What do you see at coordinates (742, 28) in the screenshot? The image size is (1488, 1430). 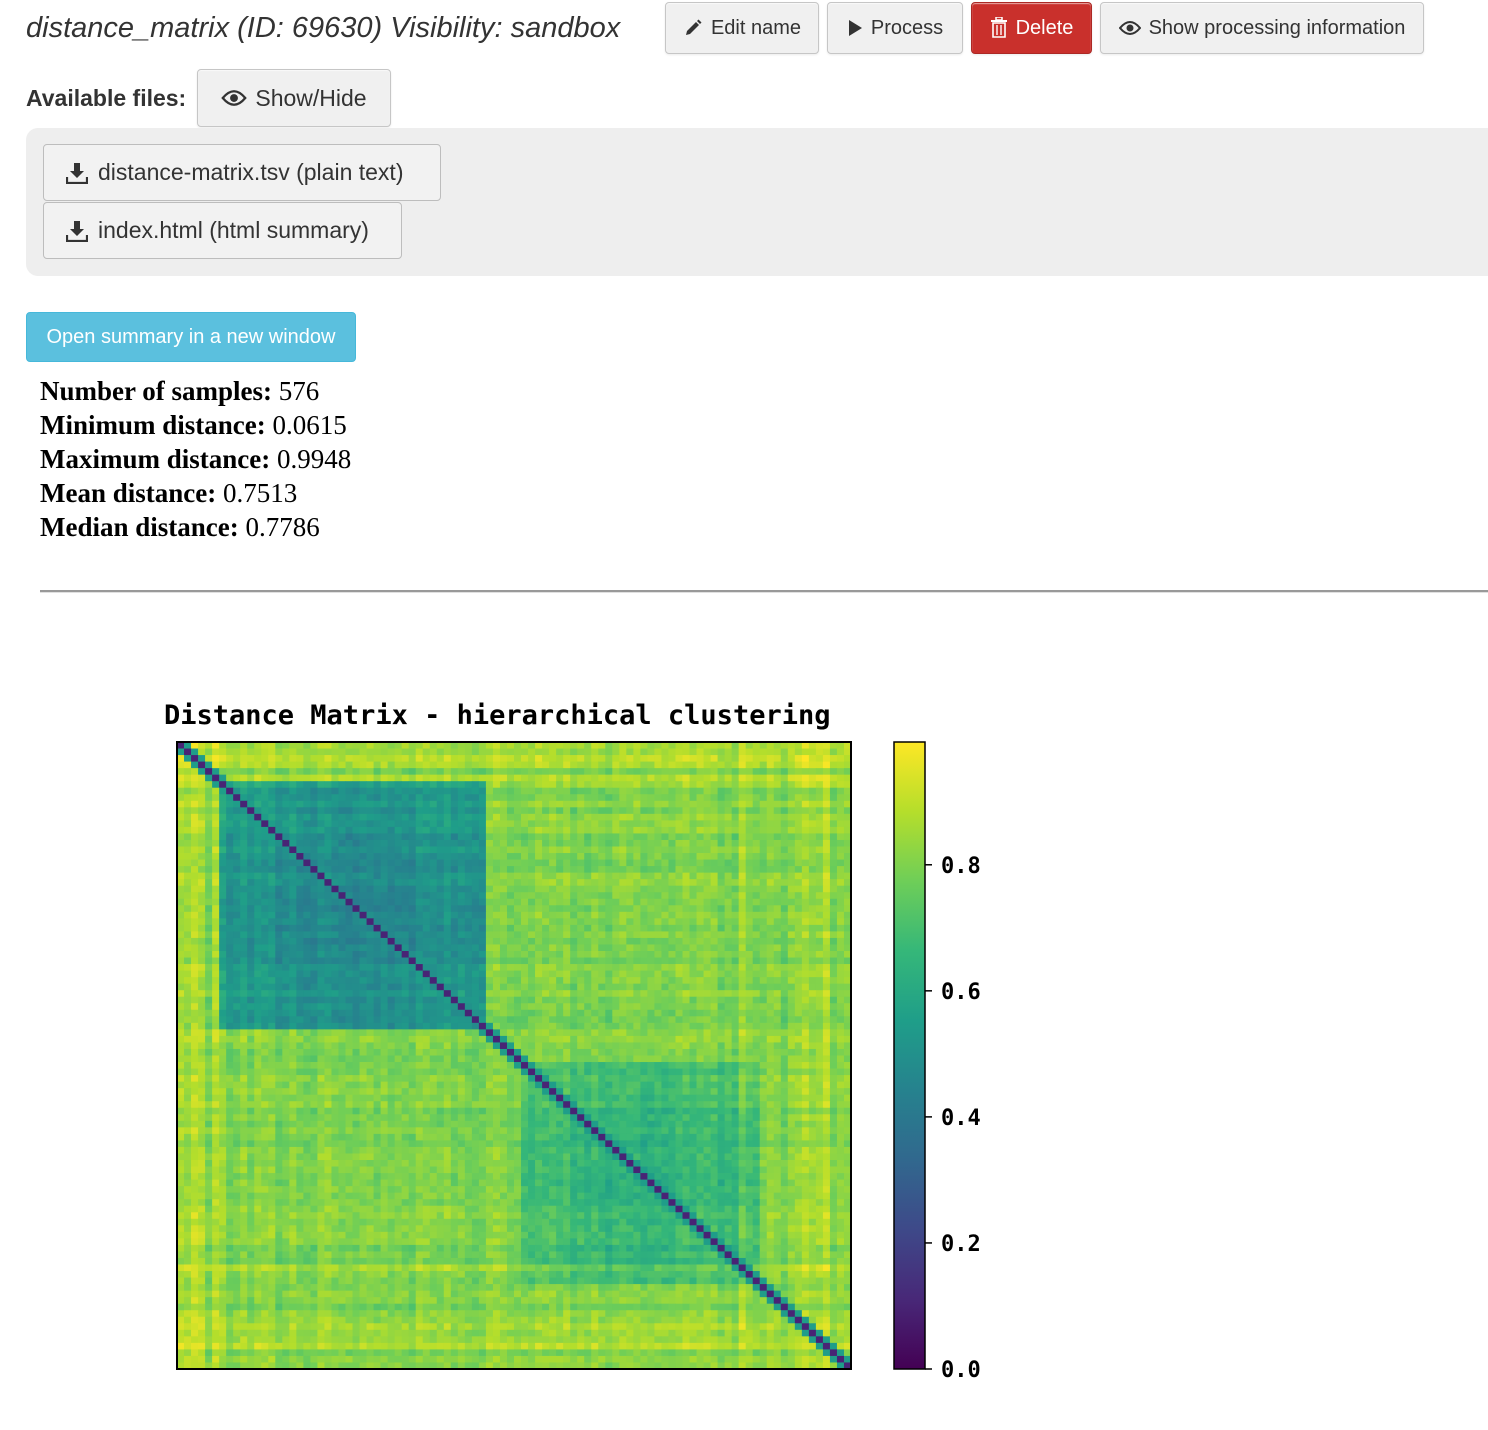 I see `edit-name-button: Edit name` at bounding box center [742, 28].